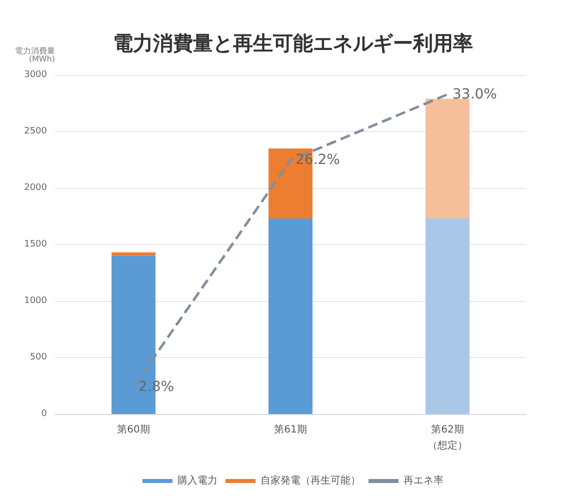  What do you see at coordinates (44, 414) in the screenshot?
I see `y-tick-label: 0` at bounding box center [44, 414].